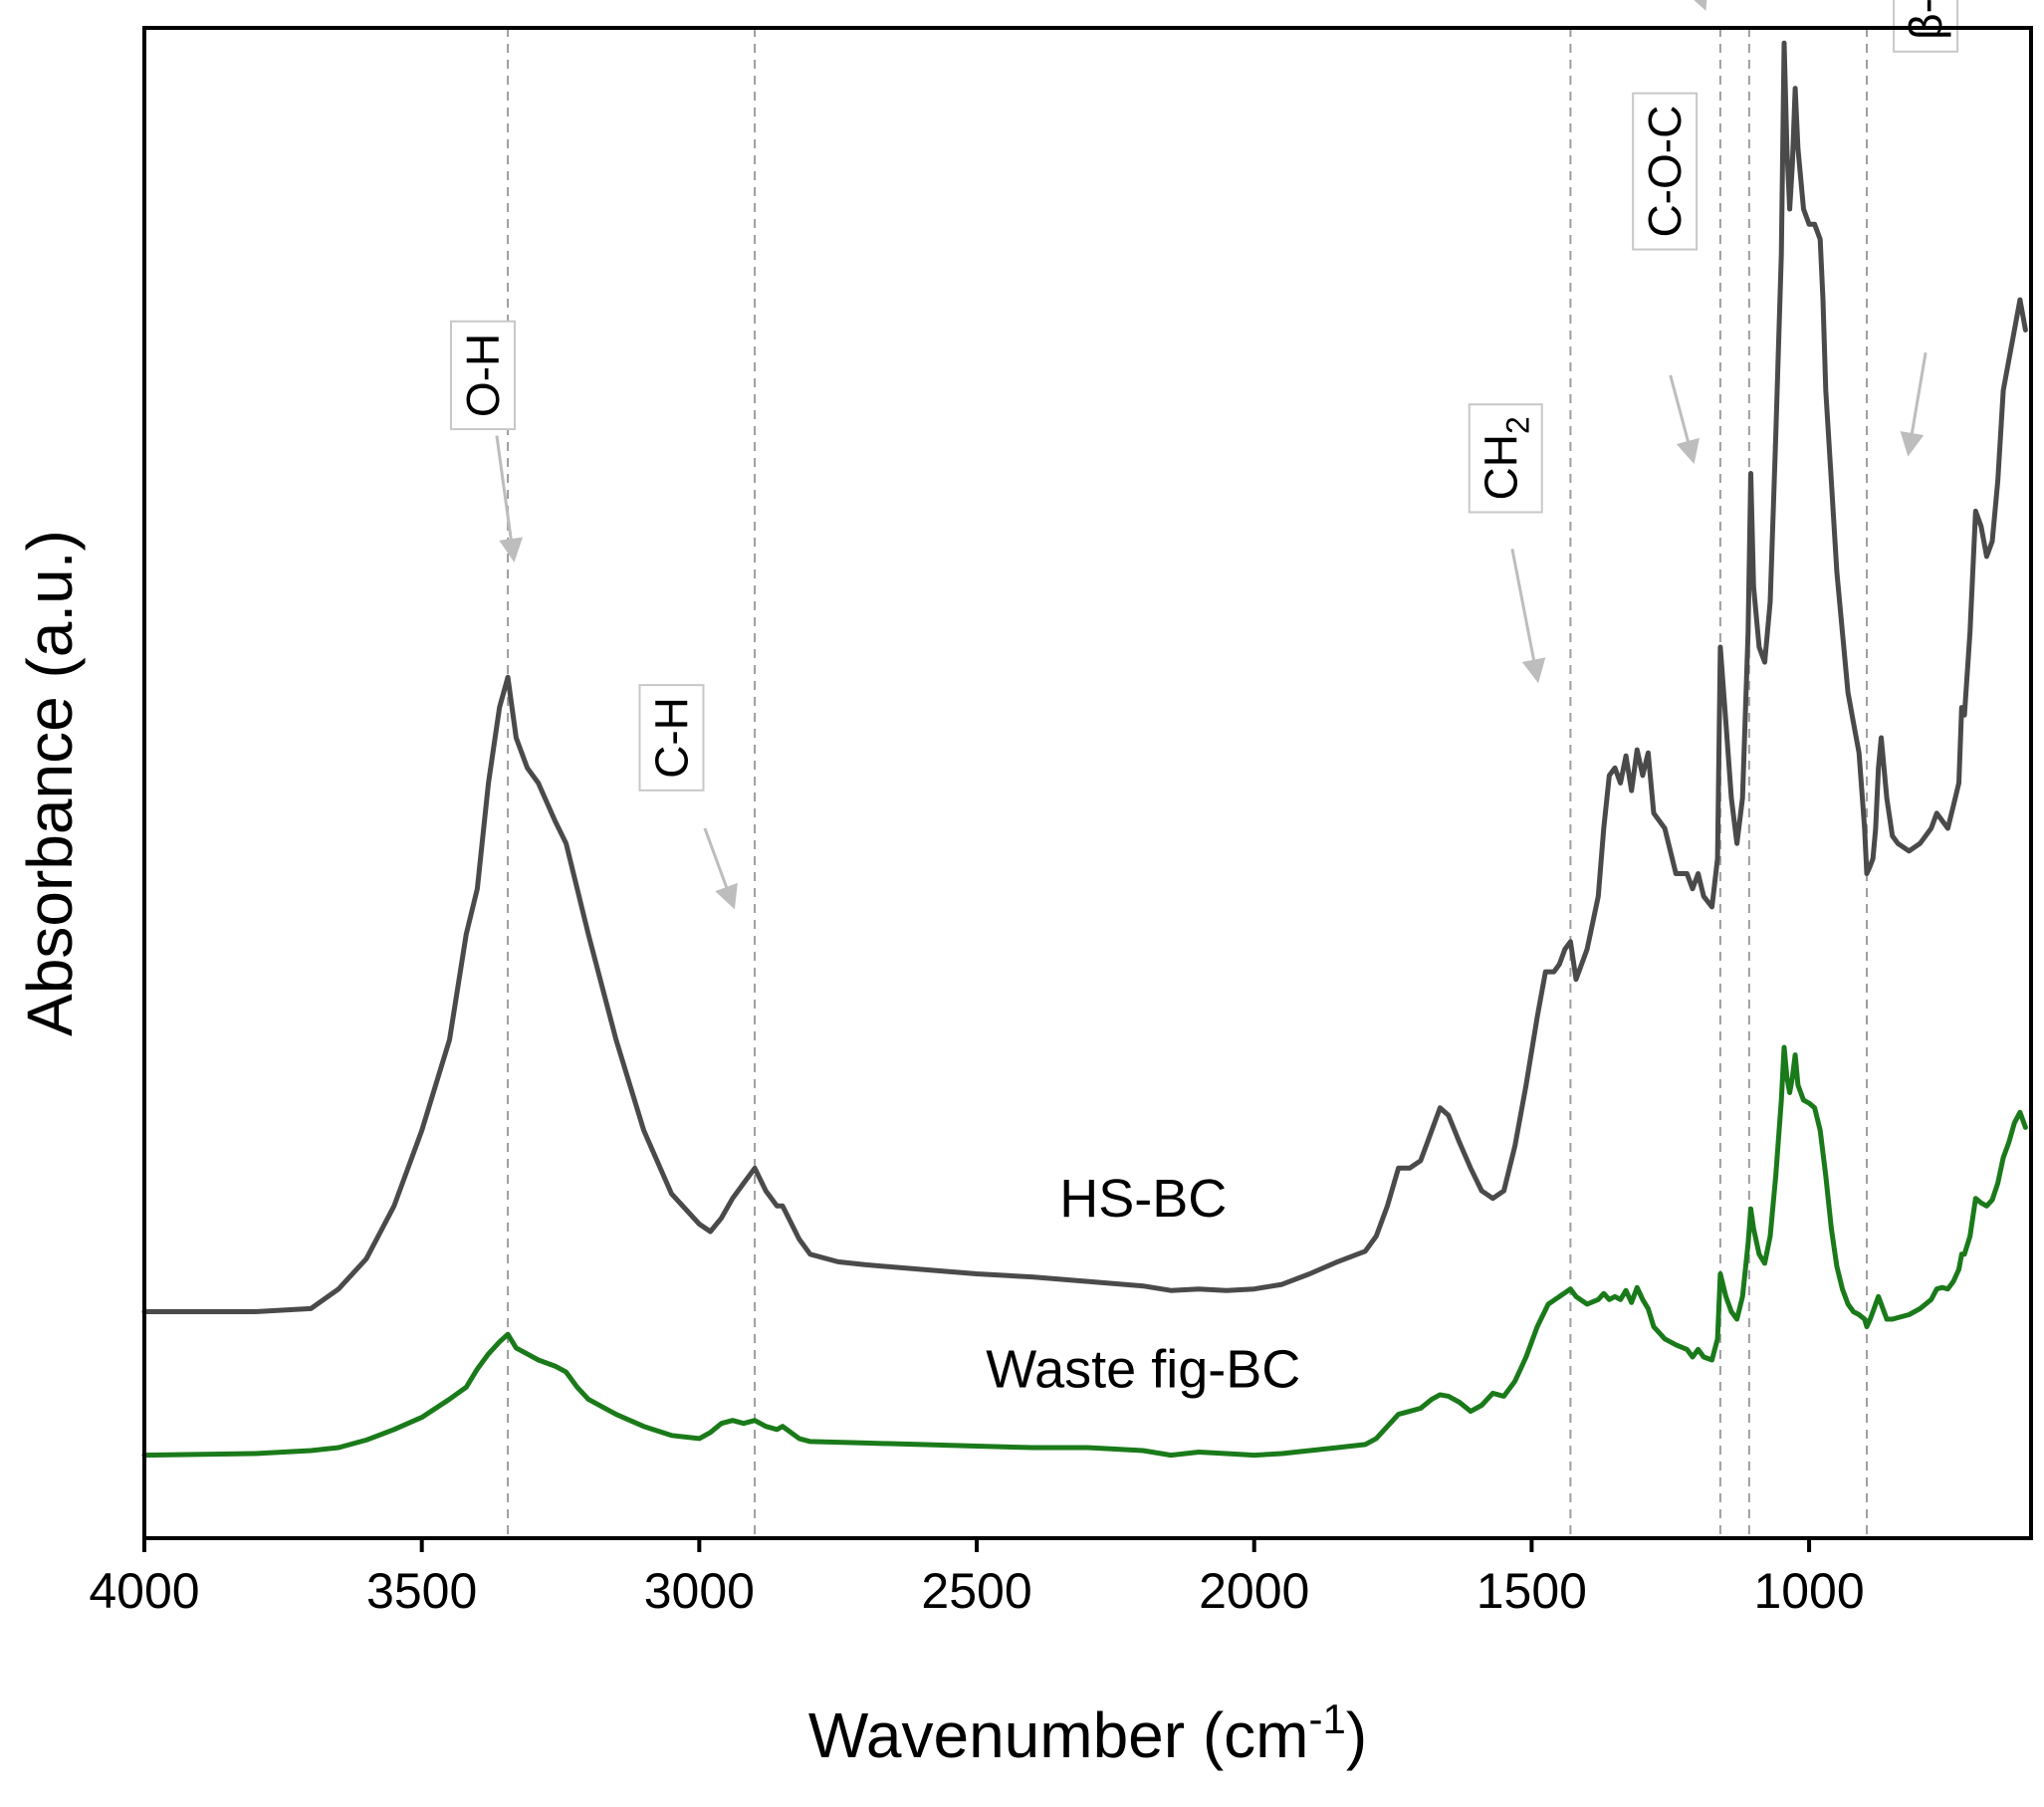 The image size is (2044, 1807). I want to click on annotation-box-oh, so click(483, 375).